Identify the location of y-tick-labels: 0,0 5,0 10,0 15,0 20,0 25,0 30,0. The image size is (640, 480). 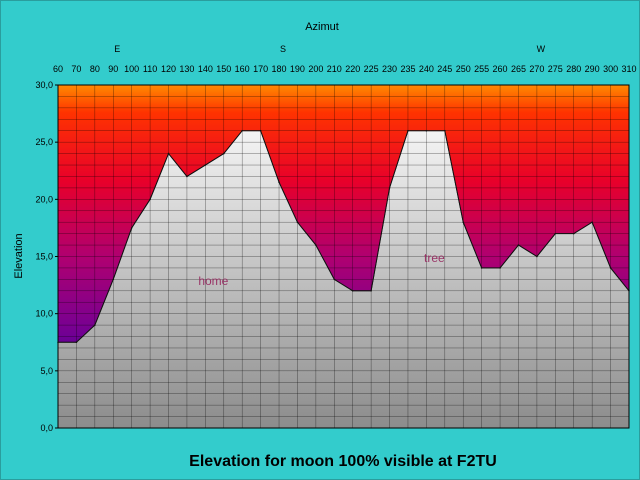
(46, 256).